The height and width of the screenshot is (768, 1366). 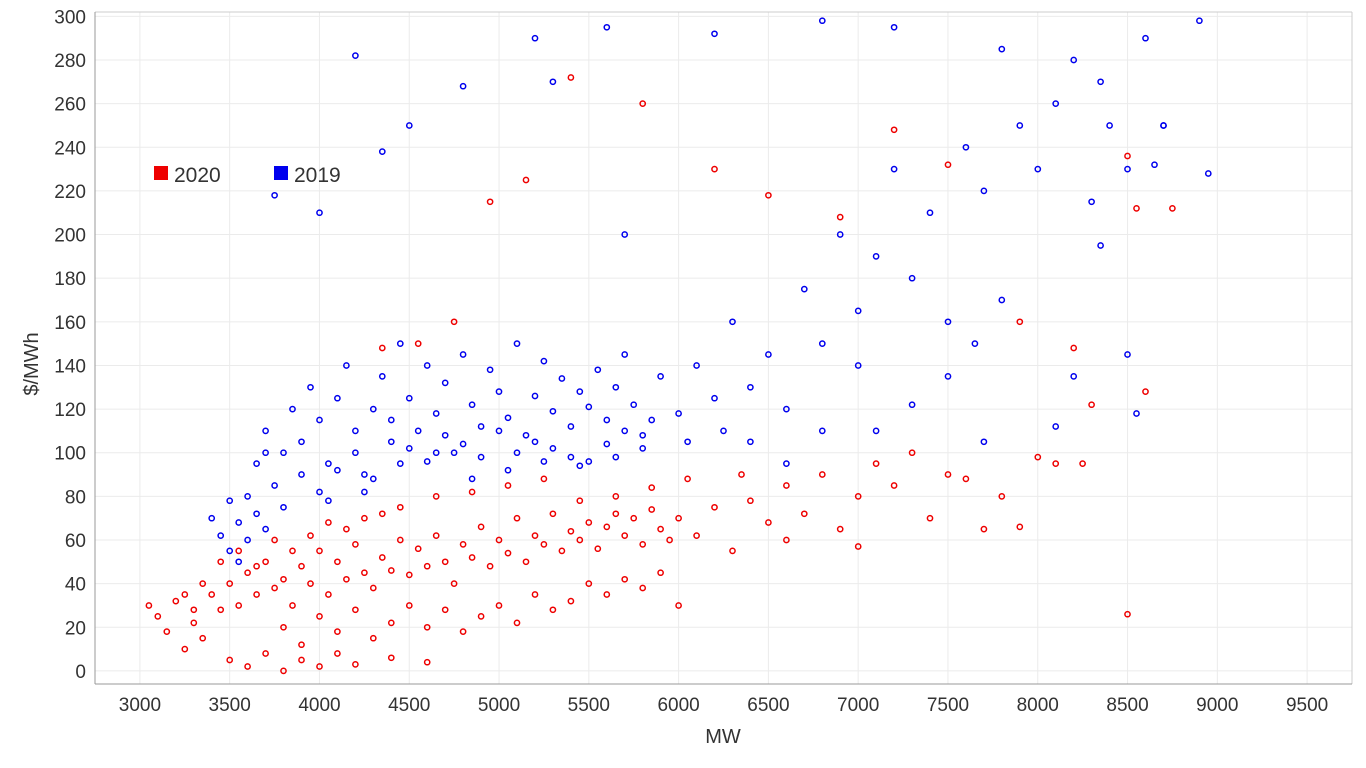 What do you see at coordinates (1038, 705) in the screenshot?
I see `x-tick-label: 8000` at bounding box center [1038, 705].